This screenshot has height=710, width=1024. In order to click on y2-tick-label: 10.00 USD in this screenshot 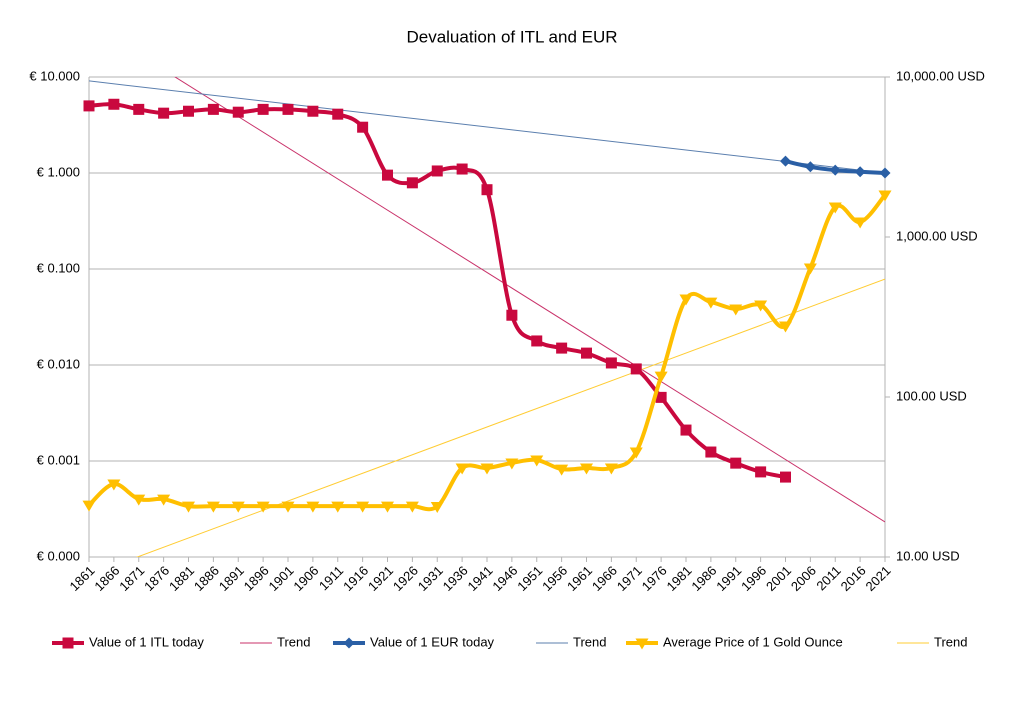, I will do `click(928, 555)`.